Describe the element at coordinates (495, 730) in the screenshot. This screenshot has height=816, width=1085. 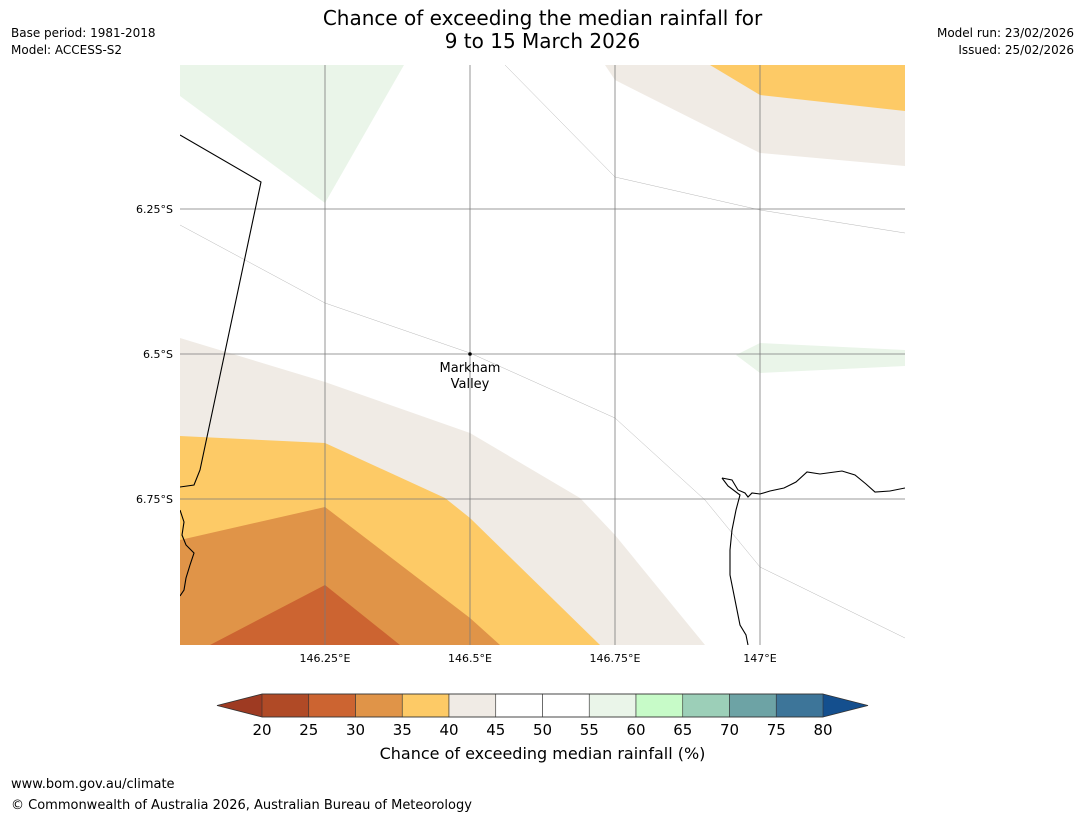
I see `colorbar-tick-45: 45` at that location.